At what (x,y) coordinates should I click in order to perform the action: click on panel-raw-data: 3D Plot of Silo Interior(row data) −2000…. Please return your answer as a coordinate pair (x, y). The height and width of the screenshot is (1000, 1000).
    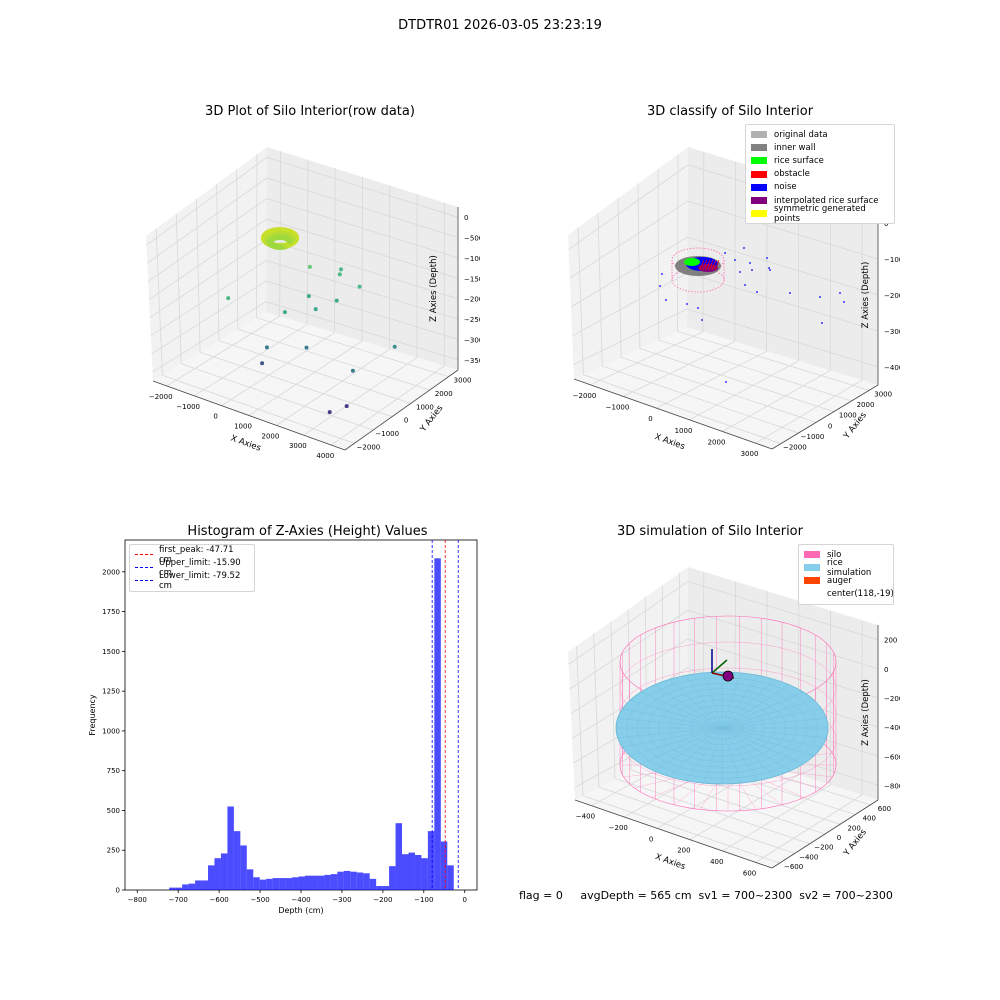
    Looking at the image, I should click on (310, 285).